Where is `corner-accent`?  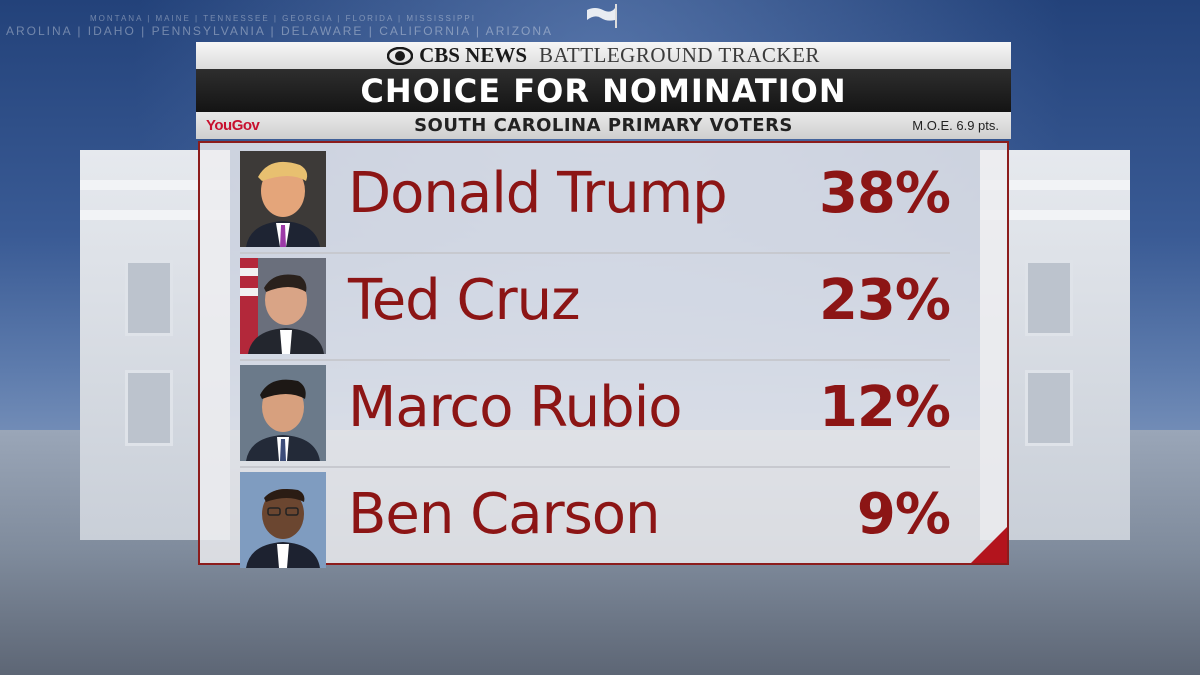 corner-accent is located at coordinates (989, 545).